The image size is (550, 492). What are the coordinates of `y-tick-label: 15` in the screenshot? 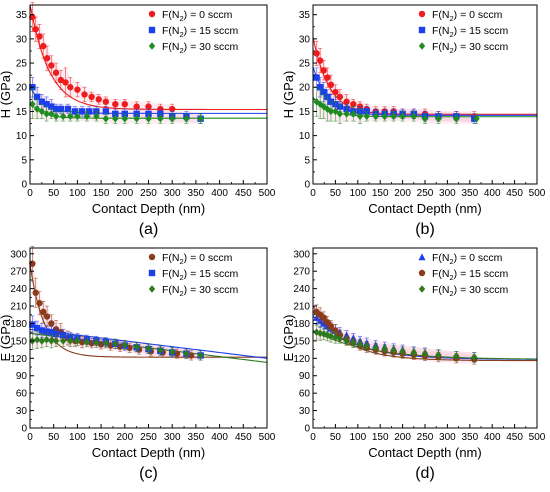 It's located at (22, 112).